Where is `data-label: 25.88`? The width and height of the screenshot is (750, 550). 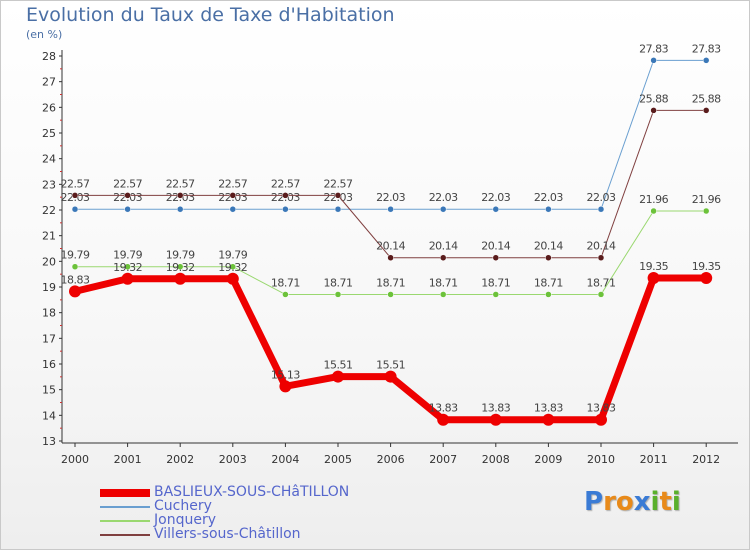
data-label: 25.88 is located at coordinates (653, 98).